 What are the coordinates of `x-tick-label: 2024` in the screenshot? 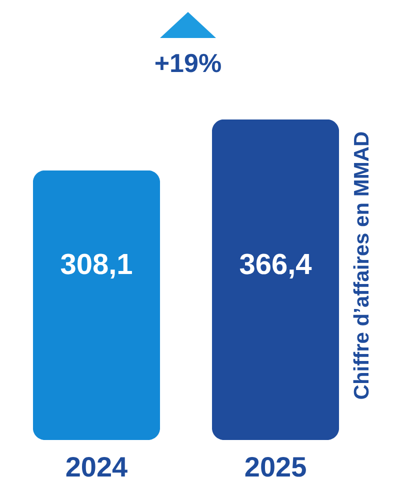 It's located at (96, 467).